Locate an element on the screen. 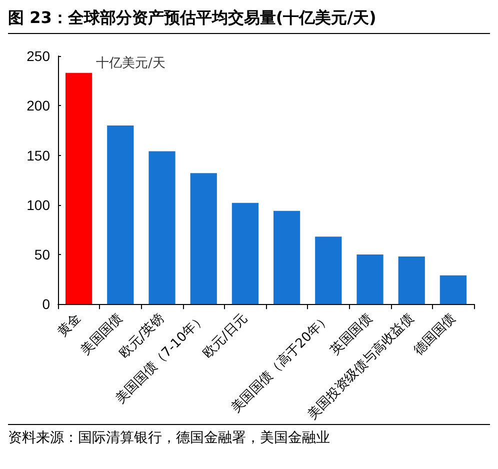 This screenshot has width=498, height=469. y-tick-label: 100 is located at coordinates (38, 204).